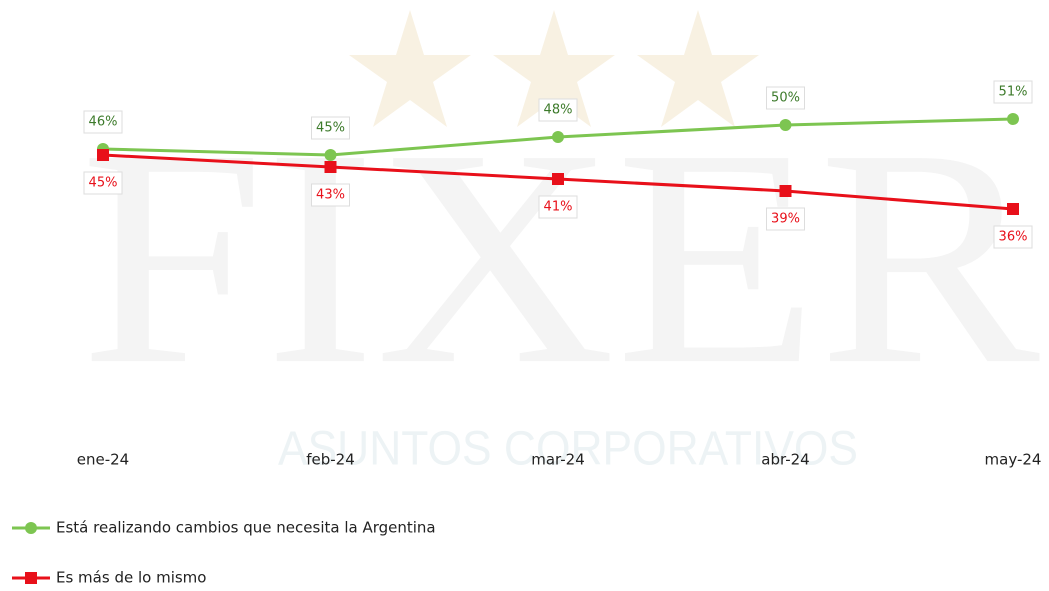 This screenshot has width=1049, height=591. I want to click on x-tick-label: ene-24, so click(103, 460).